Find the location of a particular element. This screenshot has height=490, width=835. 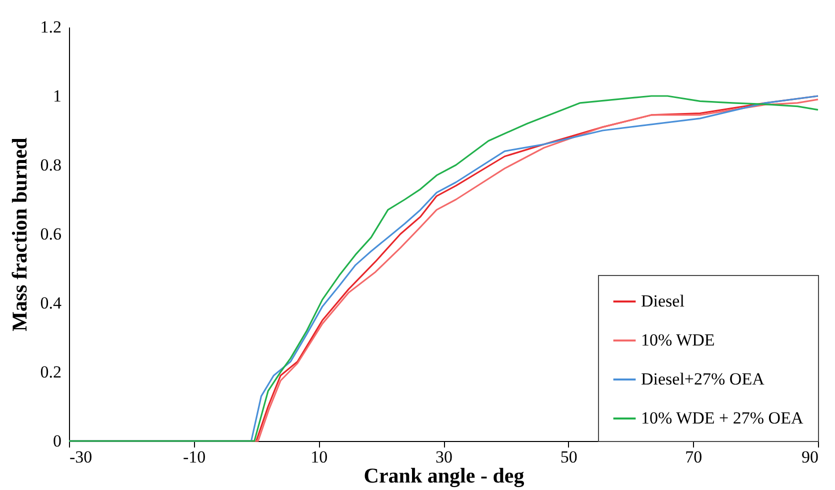

x-tick-label: 30 is located at coordinates (444, 457).